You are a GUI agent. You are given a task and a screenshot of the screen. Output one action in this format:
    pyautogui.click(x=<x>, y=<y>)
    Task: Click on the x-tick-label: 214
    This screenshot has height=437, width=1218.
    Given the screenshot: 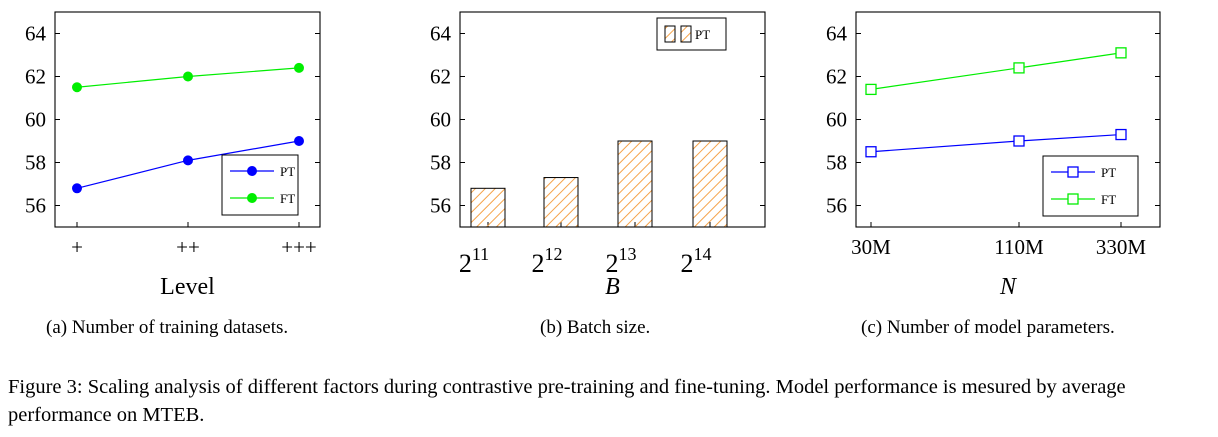 What is the action you would take?
    pyautogui.click(x=696, y=261)
    